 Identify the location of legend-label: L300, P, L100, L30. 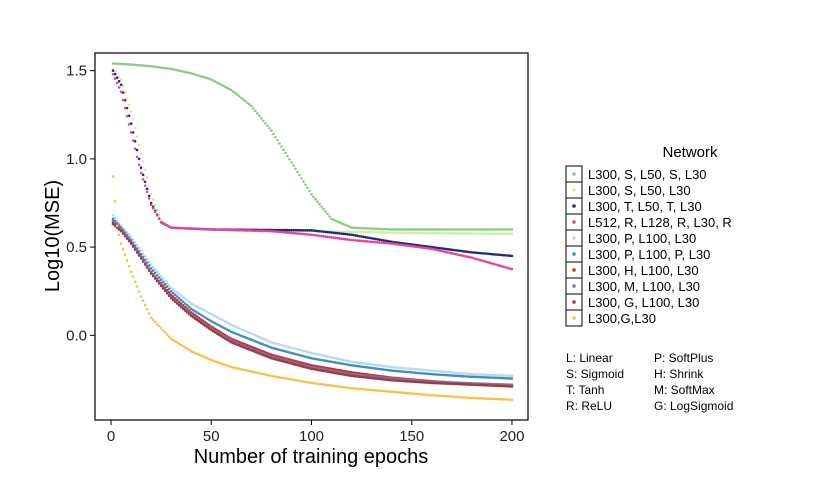
(642, 238).